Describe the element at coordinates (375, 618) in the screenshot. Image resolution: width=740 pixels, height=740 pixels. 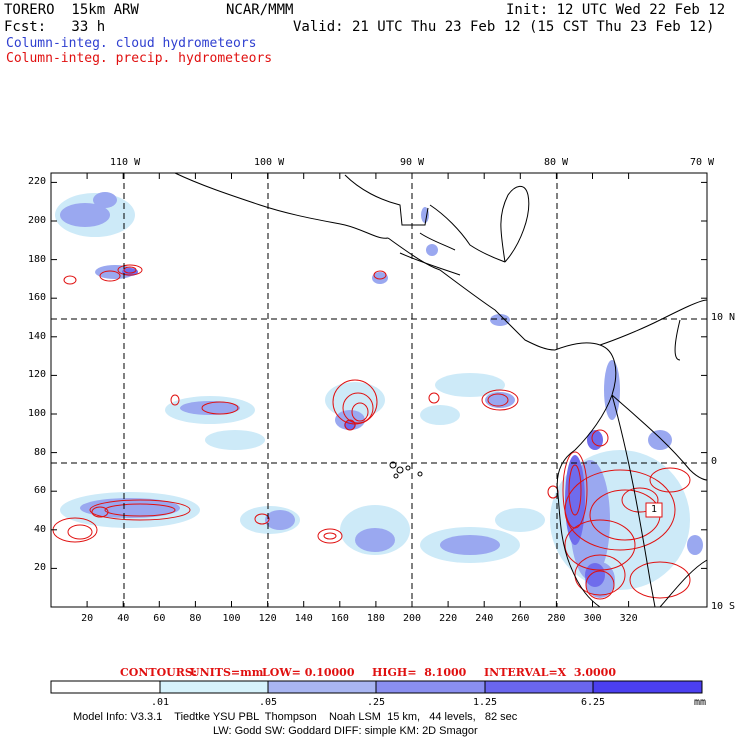
I see `x-tick-label: 180` at that location.